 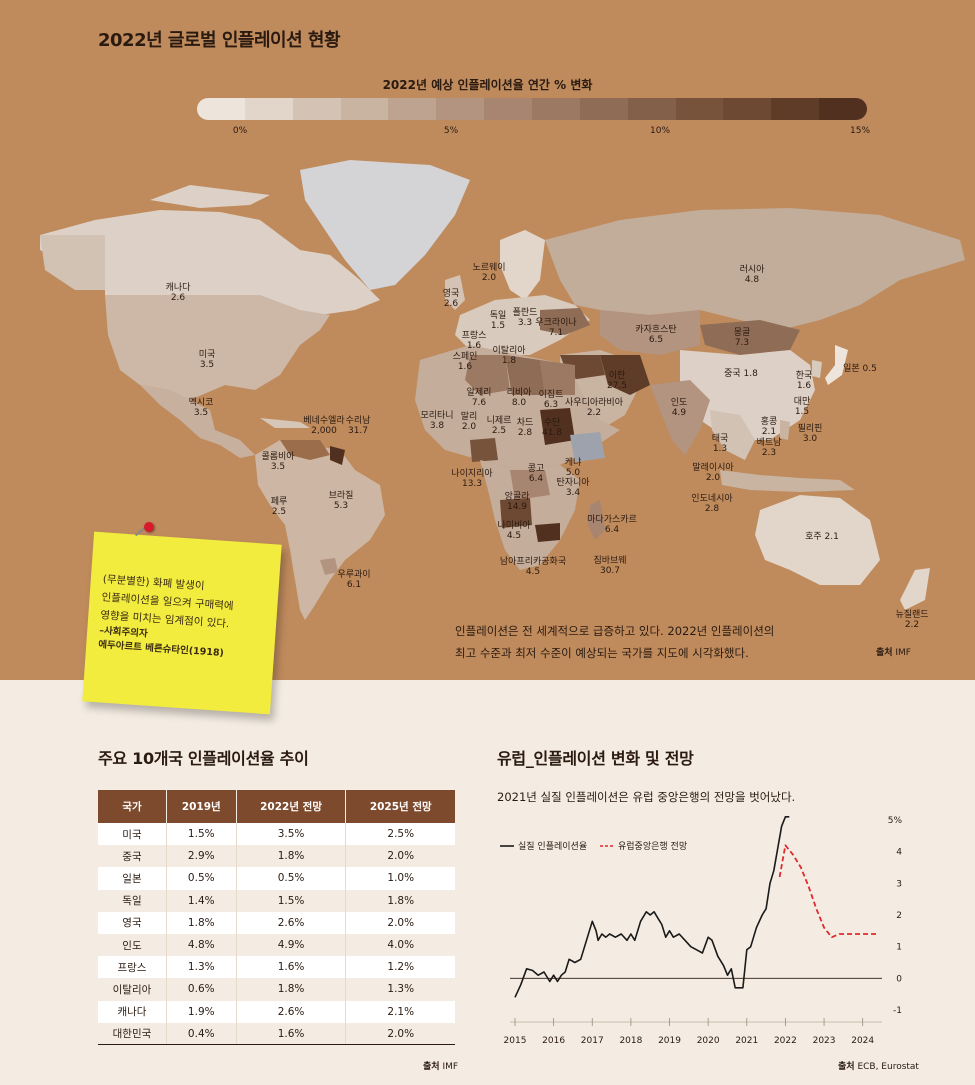 I want to click on label-madagascar: 마다가스카르 6.4, so click(x=612, y=525).